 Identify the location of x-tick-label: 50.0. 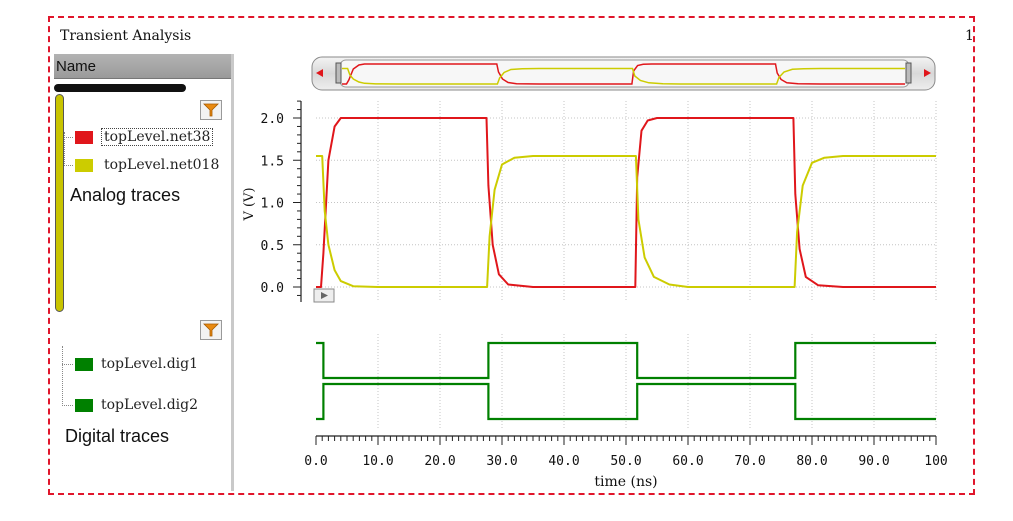
(625, 461).